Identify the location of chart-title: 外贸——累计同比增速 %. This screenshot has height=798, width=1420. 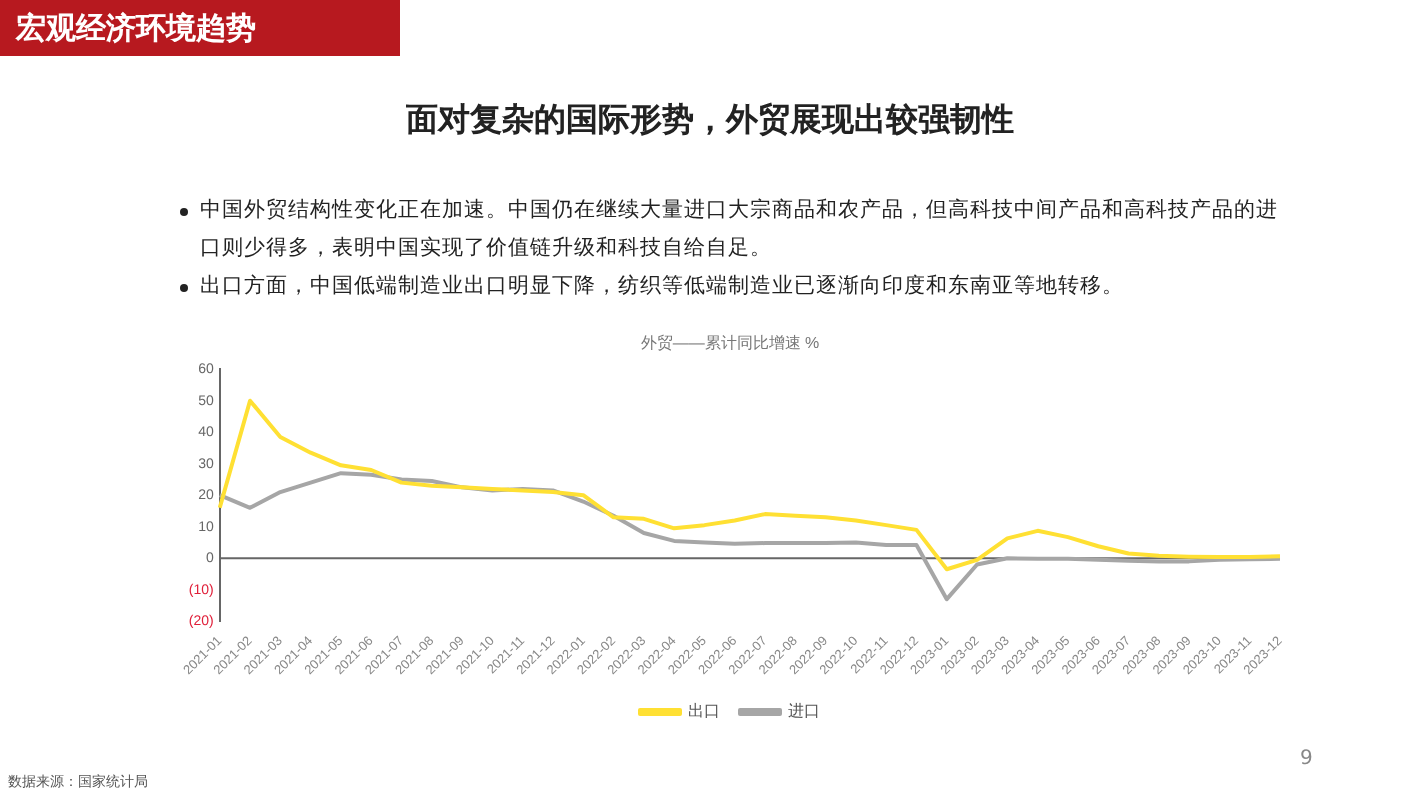
(730, 343).